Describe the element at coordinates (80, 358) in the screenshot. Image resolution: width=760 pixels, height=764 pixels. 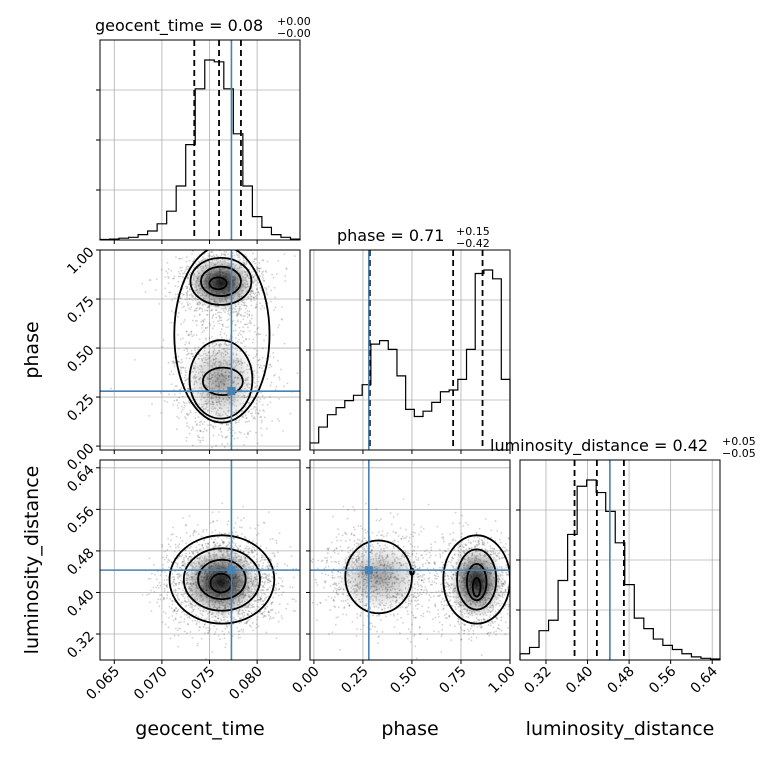
I see `y-tick-label: 0.50` at that location.